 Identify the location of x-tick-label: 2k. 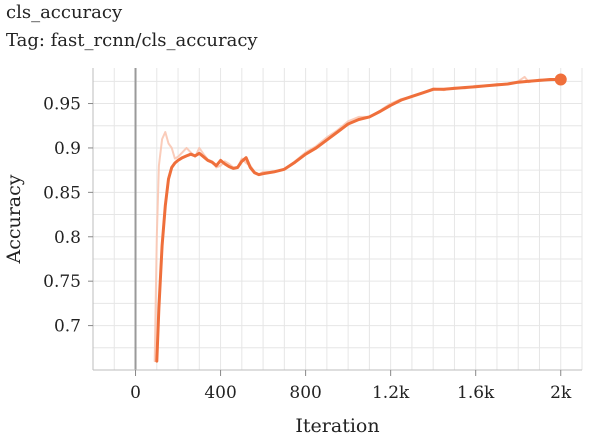
(561, 393).